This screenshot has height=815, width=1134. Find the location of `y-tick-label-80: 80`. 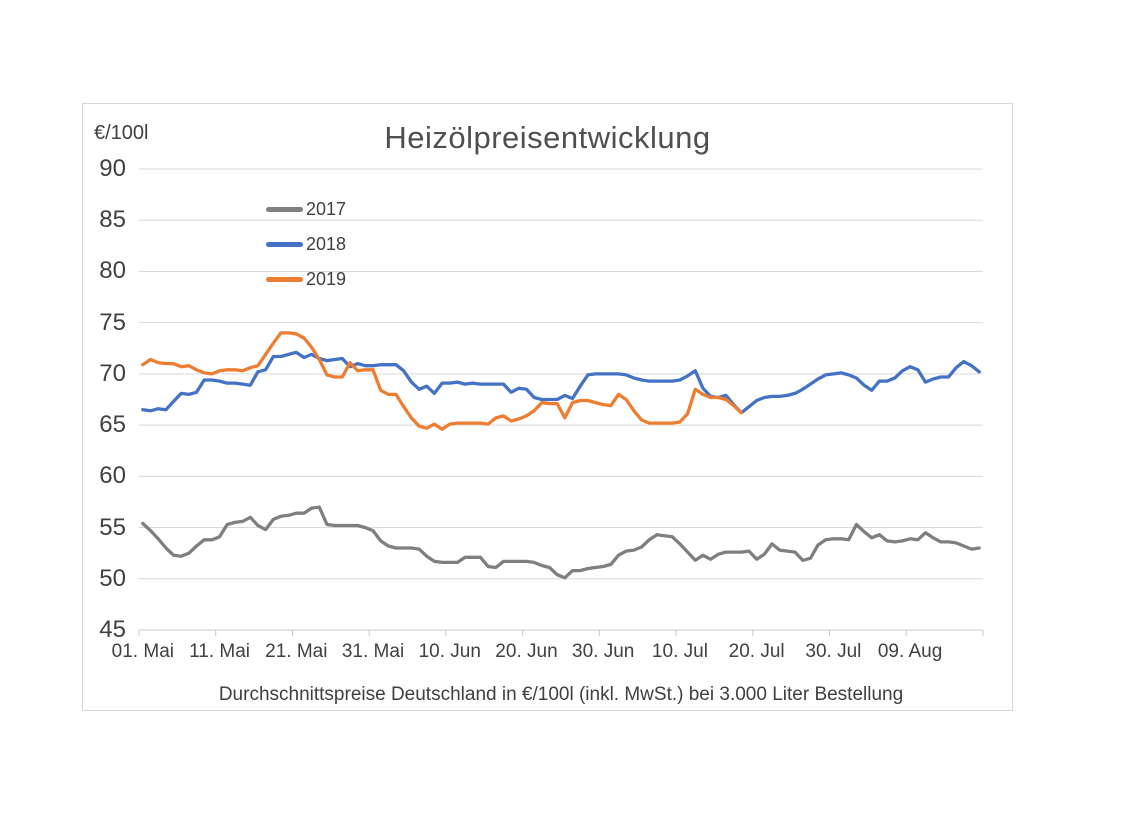

y-tick-label-80: 80 is located at coordinates (112, 271).